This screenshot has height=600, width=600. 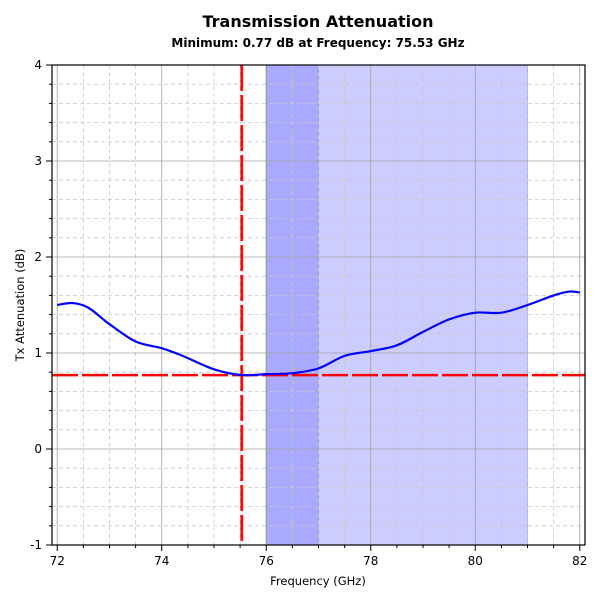 I want to click on chart-subtitle: Minimum: 0.77 dB at Frequency: 75.53 GHz, so click(x=317, y=43).